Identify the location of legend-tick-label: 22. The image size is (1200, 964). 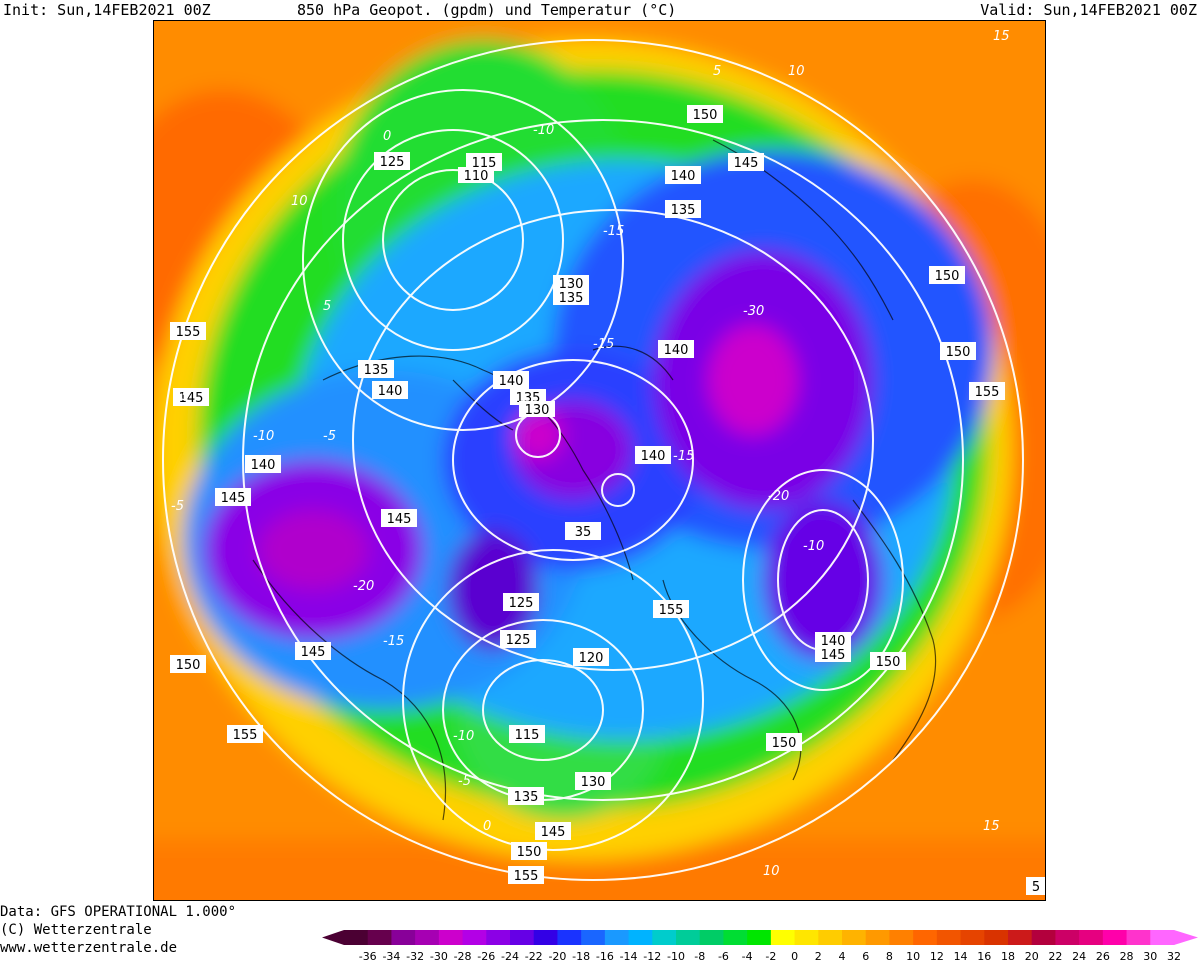
(1055, 956).